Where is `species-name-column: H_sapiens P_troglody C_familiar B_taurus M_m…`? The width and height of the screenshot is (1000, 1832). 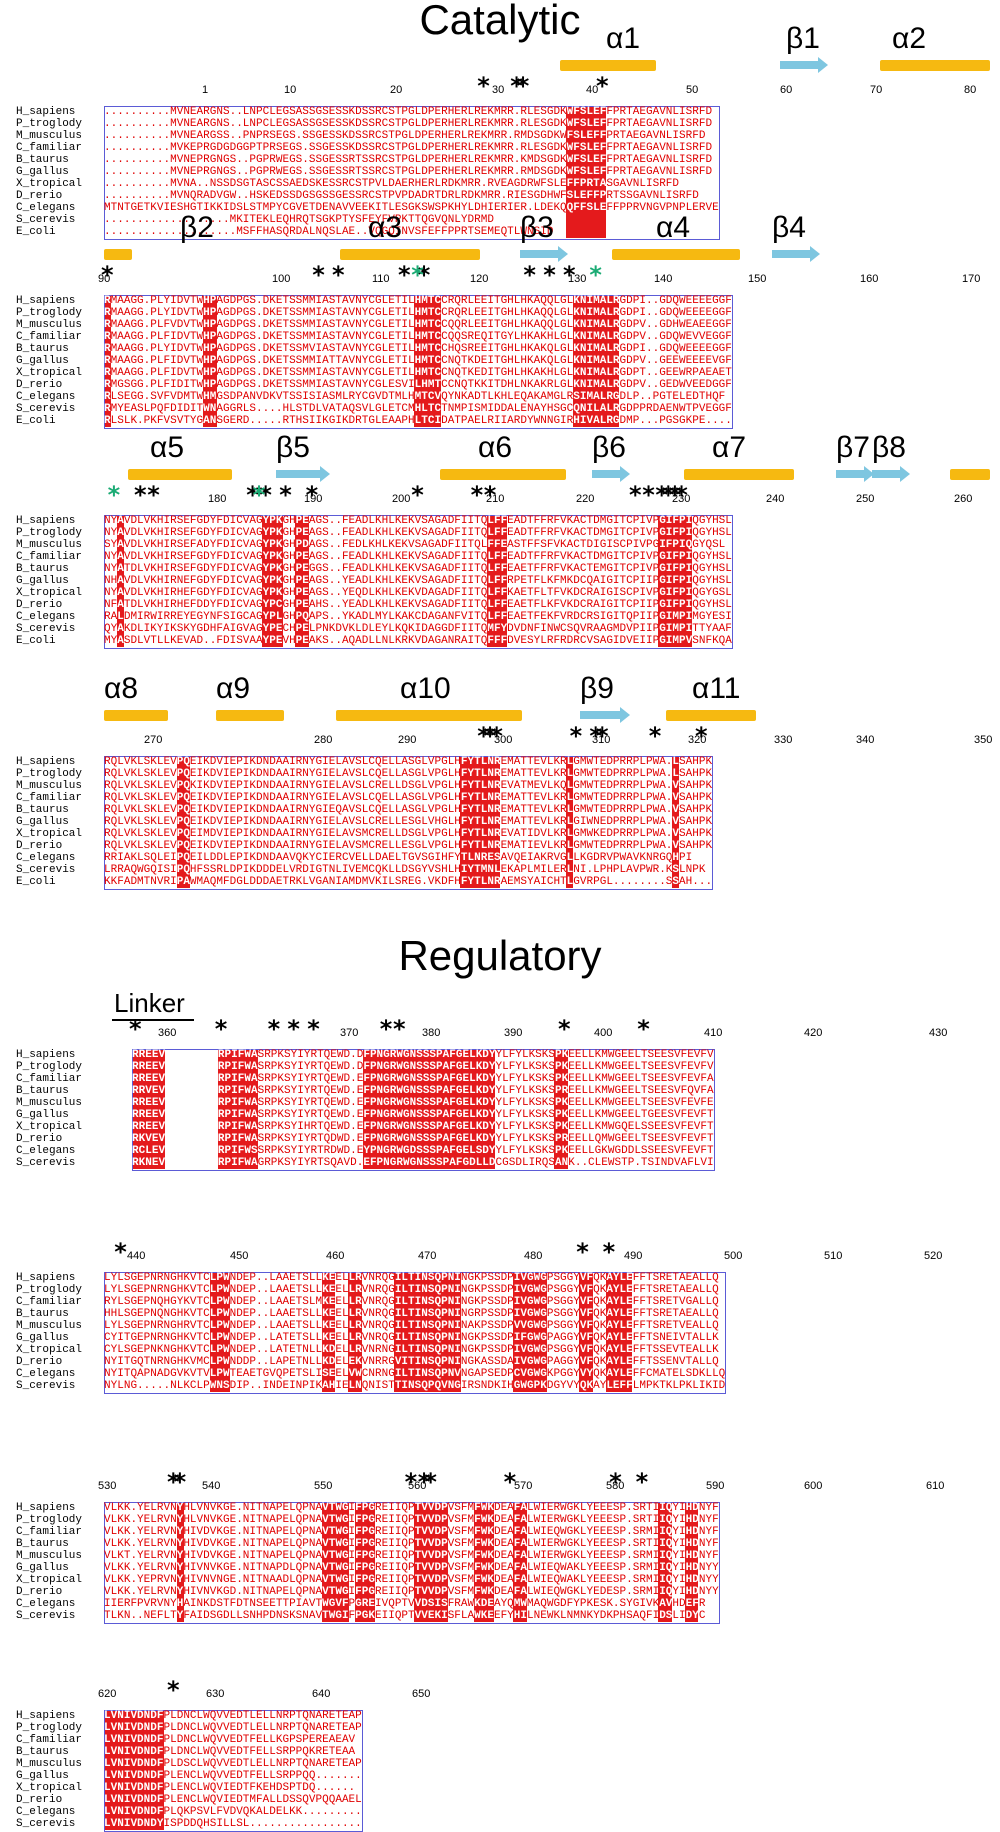
species-name-column: H_sapiens P_troglody C_familiar B_taurus M_m… is located at coordinates (49, 1109).